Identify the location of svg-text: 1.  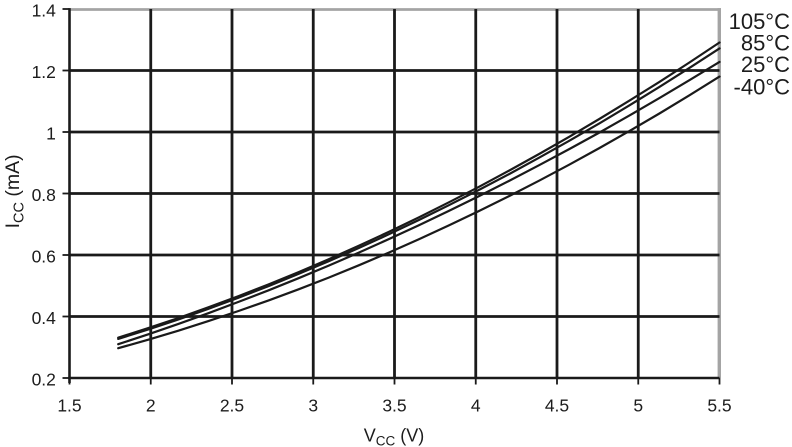
(51, 133).